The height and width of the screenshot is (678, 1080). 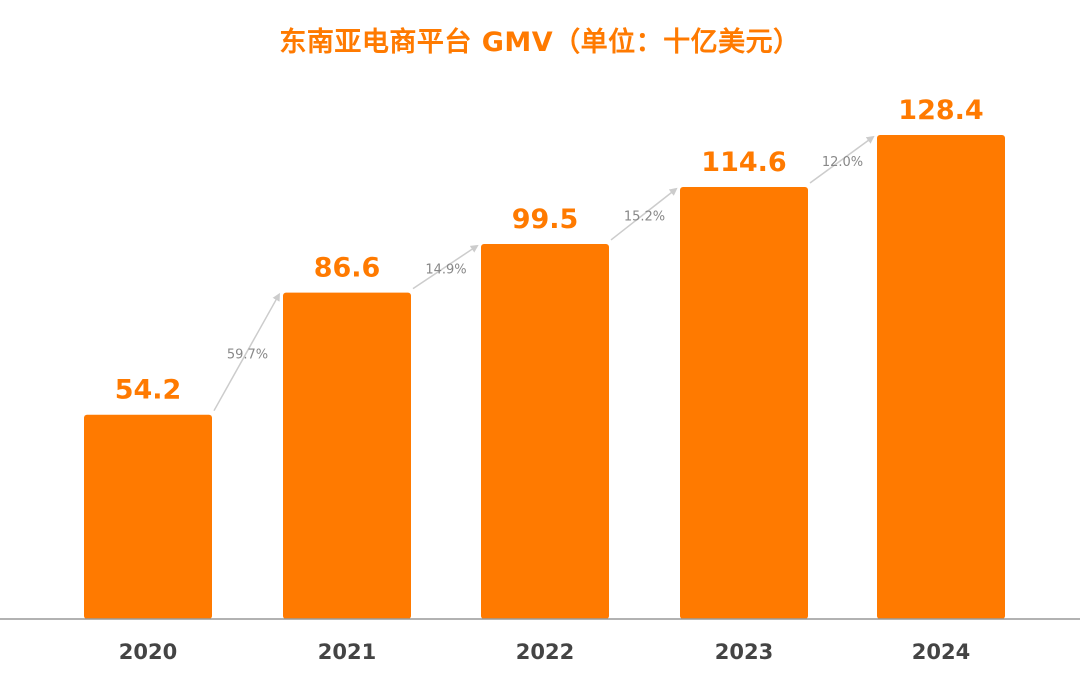 What do you see at coordinates (148, 390) in the screenshot?
I see `value-label-2020: 54.2` at bounding box center [148, 390].